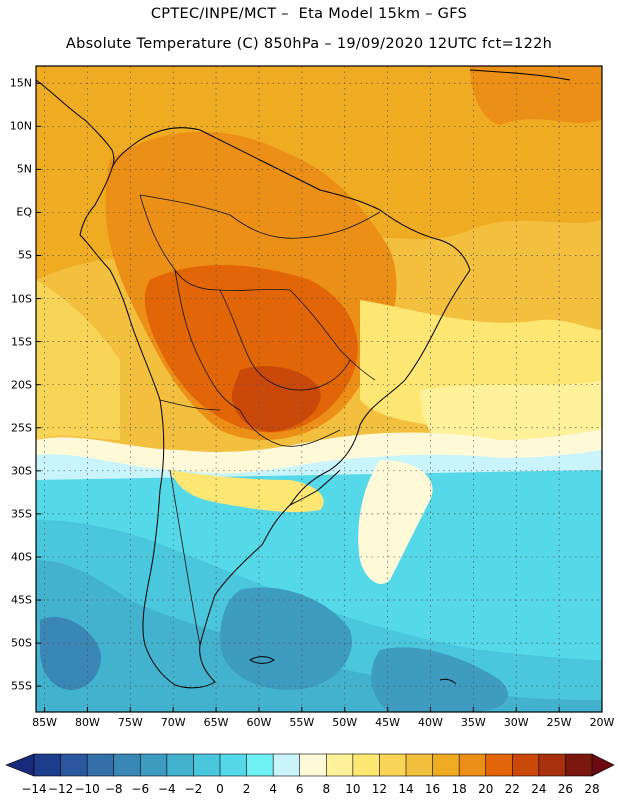 The image size is (618, 800). I want to click on colorbar-label: 0, so click(220, 789).